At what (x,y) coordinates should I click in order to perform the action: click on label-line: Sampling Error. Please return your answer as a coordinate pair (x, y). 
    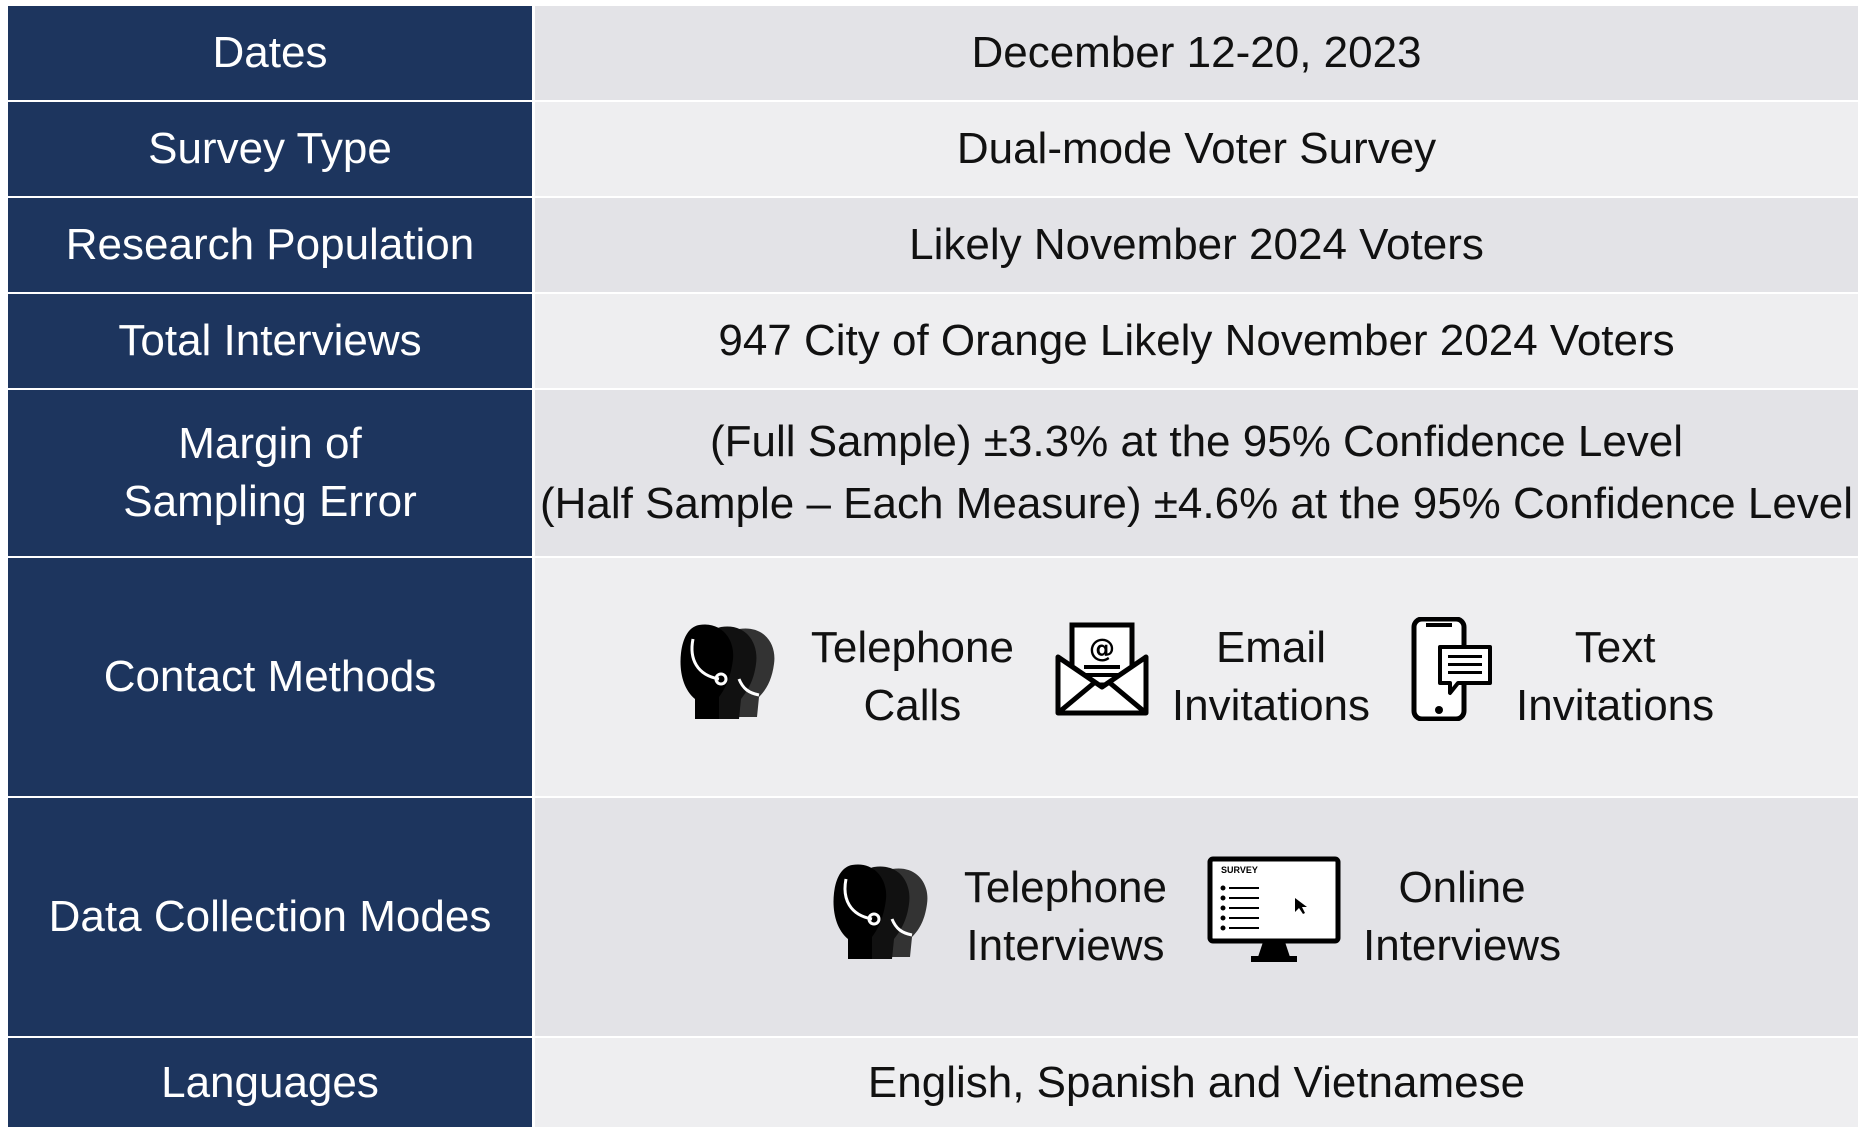
    Looking at the image, I should click on (270, 501).